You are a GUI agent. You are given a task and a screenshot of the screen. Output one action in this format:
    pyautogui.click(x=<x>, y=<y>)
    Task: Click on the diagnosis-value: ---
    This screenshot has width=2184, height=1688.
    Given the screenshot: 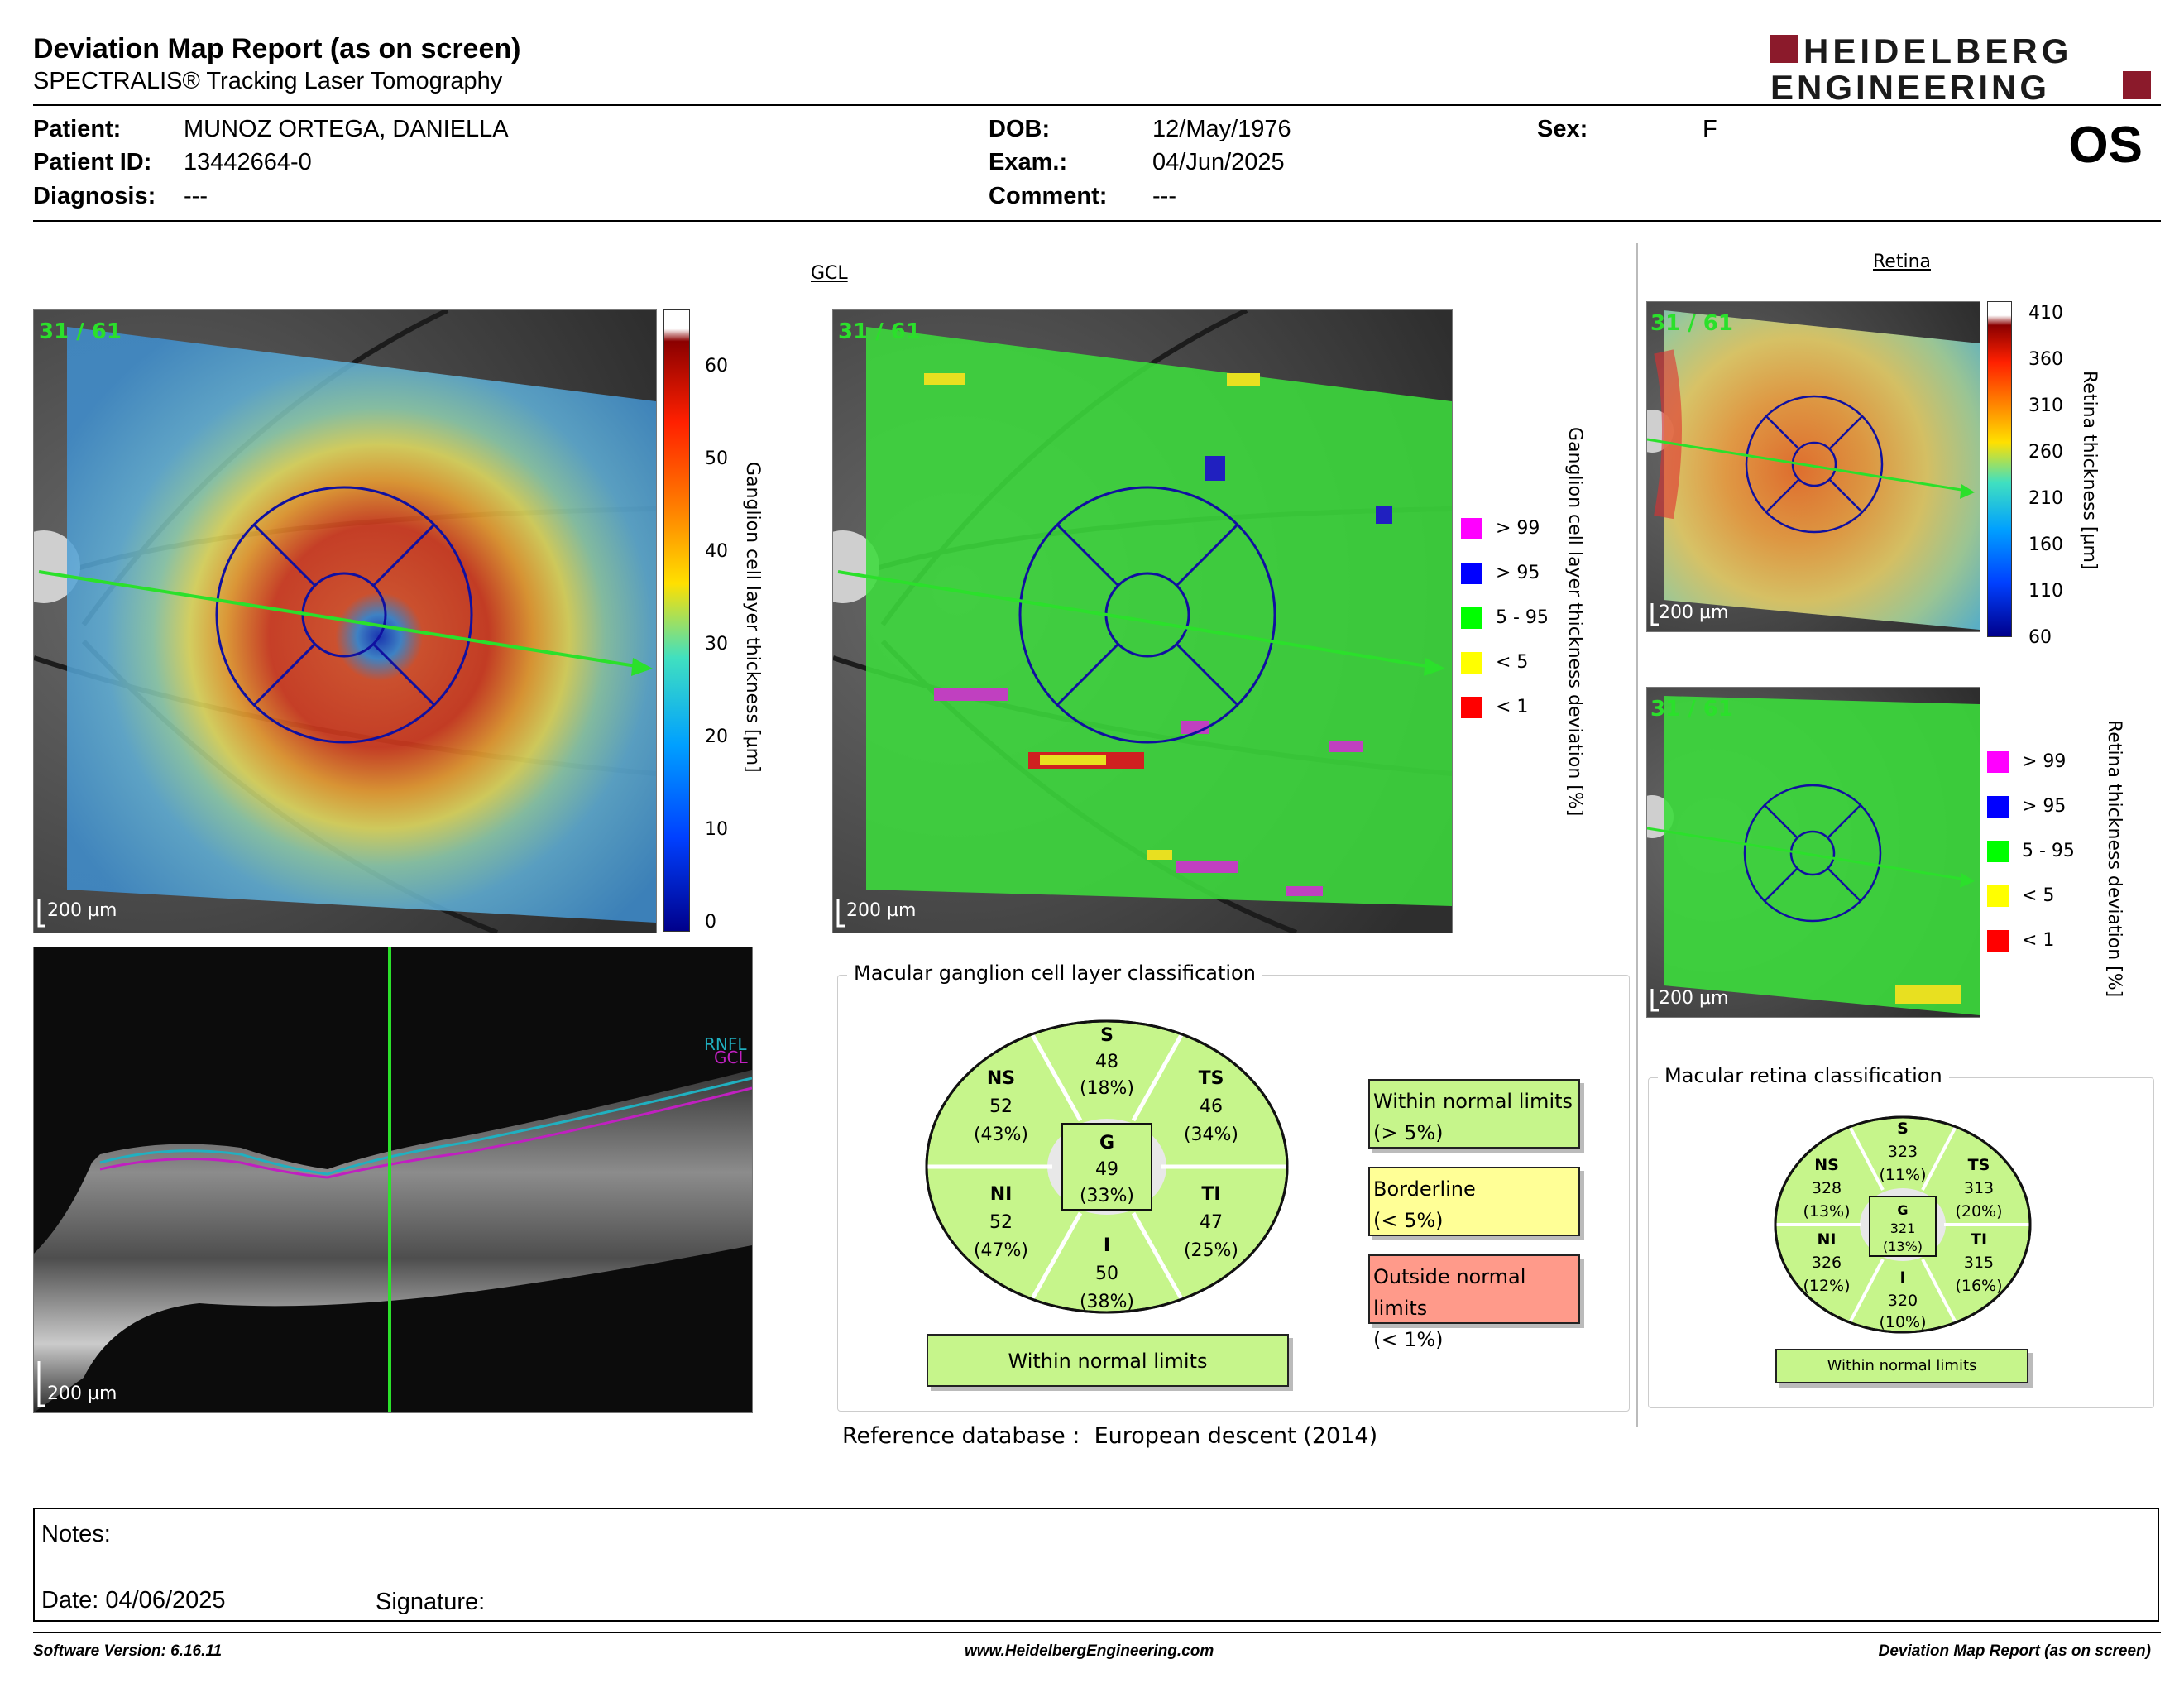 What is the action you would take?
    pyautogui.click(x=196, y=196)
    